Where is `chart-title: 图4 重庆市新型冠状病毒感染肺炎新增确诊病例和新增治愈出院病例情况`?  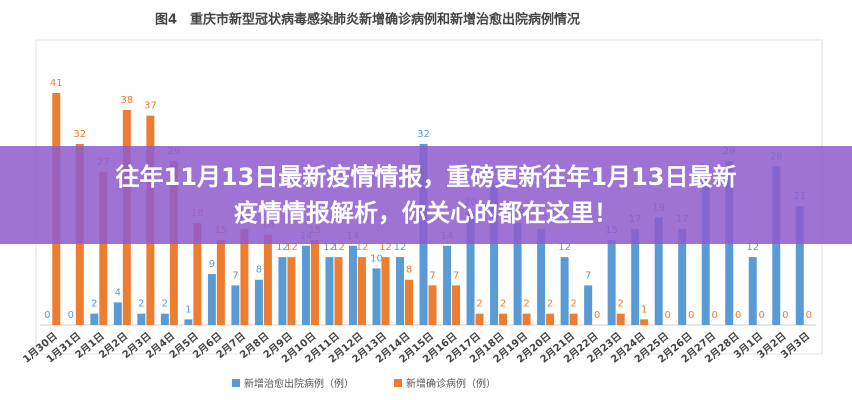 chart-title: 图4 重庆市新型冠状病毒感染肺炎新增确诊病例和新增治愈出院病例情况 is located at coordinates (367, 20).